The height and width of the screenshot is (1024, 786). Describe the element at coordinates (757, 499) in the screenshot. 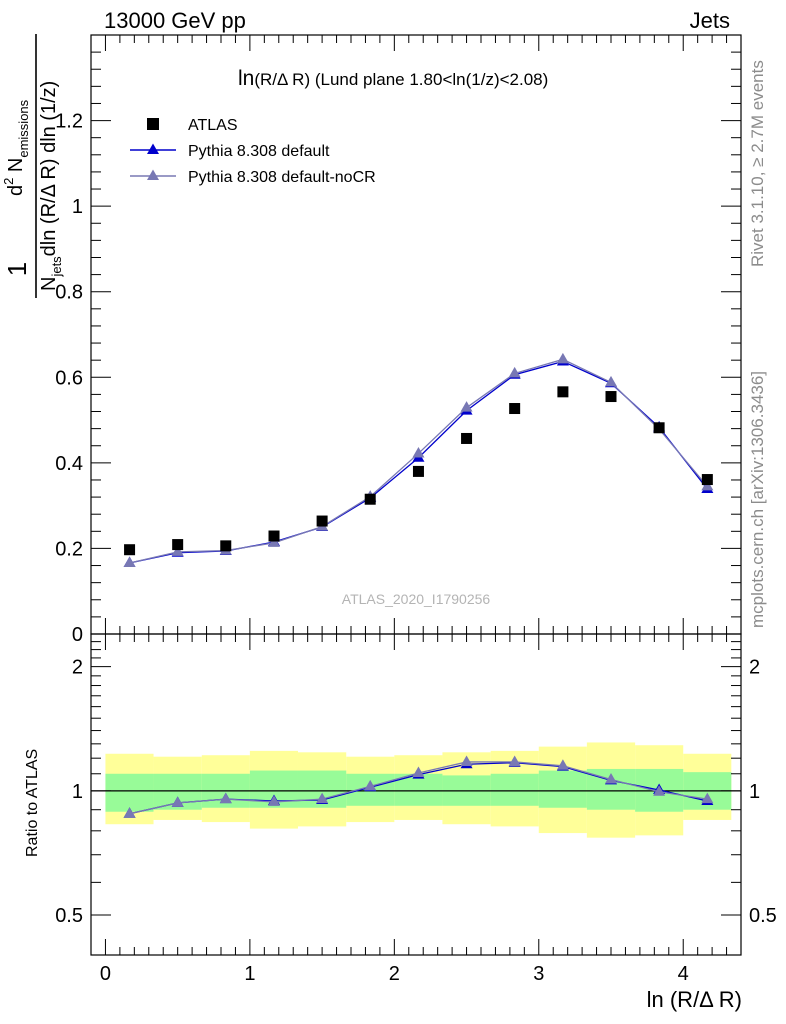

I see `mcplots-label: mcplots.cern.ch [arXiv:1306.3436]` at that location.